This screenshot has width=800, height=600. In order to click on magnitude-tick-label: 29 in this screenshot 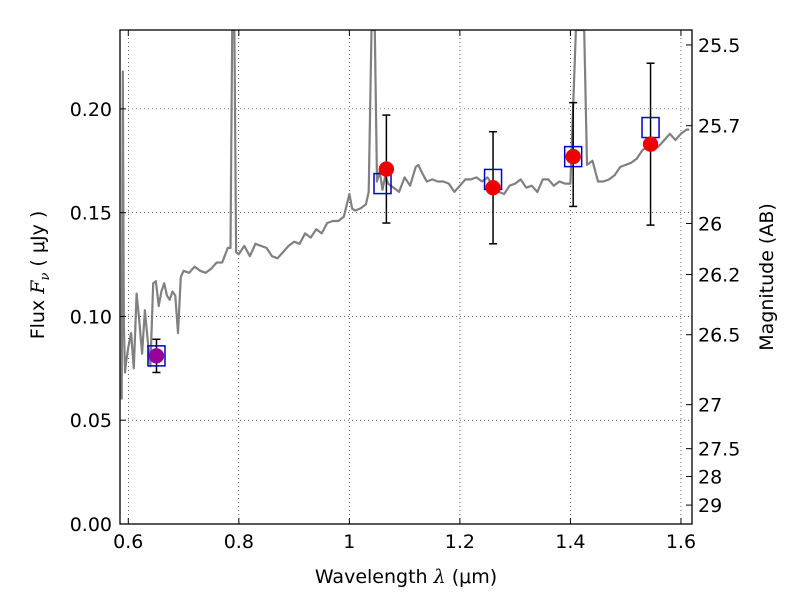, I will do `click(710, 506)`.